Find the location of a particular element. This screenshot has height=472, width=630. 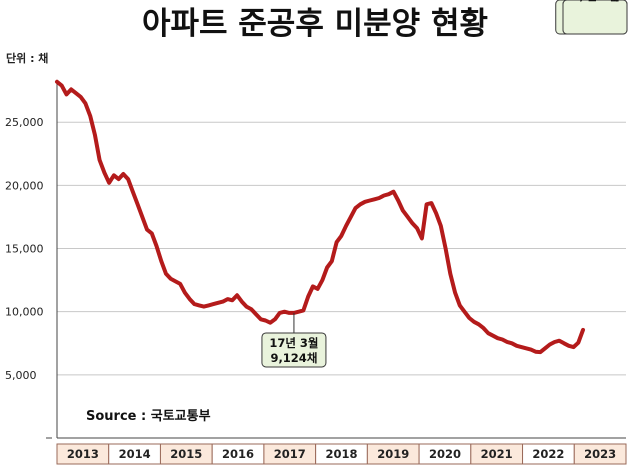

year-label: 2021 is located at coordinates (497, 454).